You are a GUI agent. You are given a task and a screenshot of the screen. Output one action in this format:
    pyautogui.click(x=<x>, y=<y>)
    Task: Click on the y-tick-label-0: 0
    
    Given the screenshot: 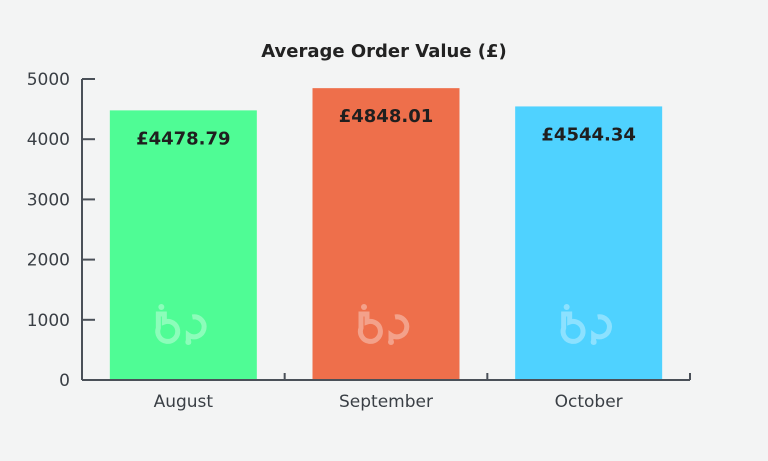 What is the action you would take?
    pyautogui.click(x=64, y=381)
    